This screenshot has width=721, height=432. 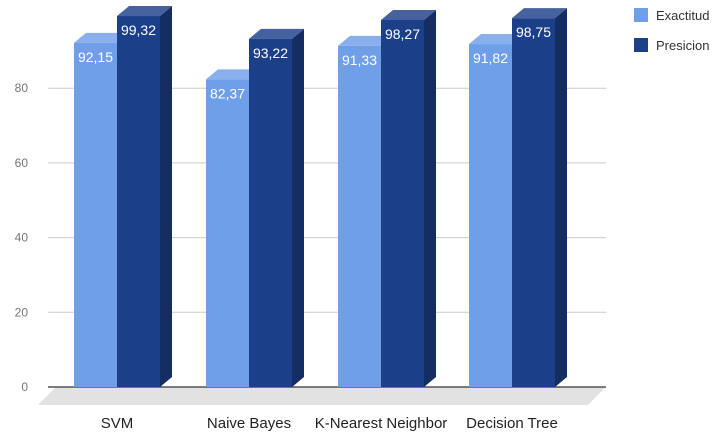 I want to click on x-category-label: SVM, so click(x=117, y=423).